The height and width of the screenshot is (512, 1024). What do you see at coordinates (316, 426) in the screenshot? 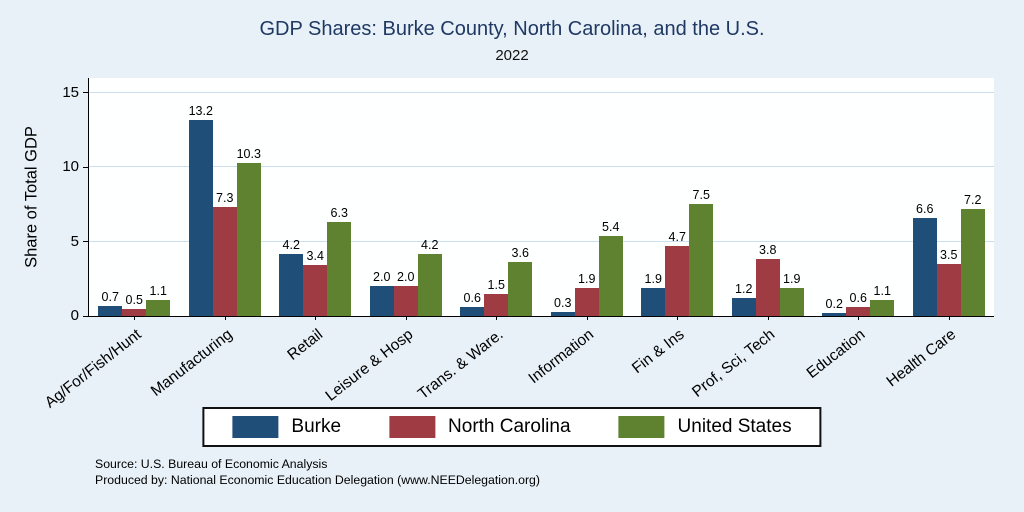
I see `legend-label-burke: Burke` at bounding box center [316, 426].